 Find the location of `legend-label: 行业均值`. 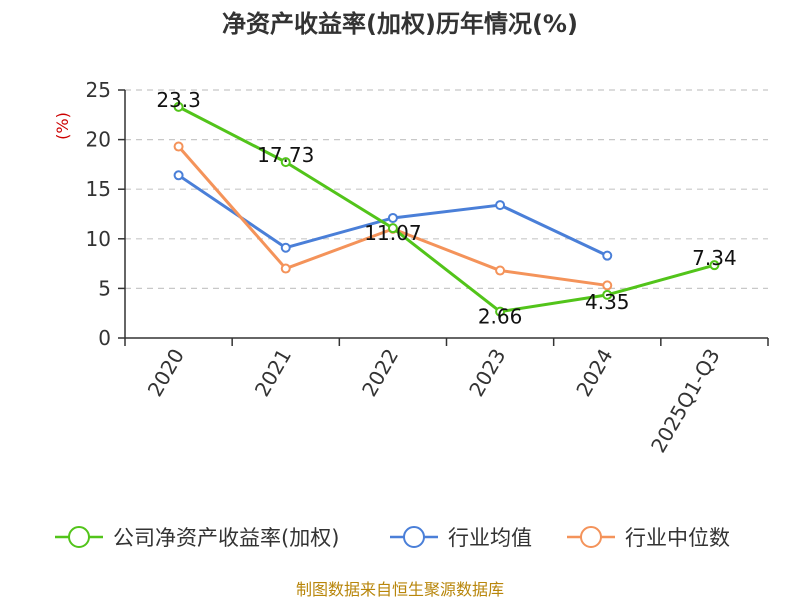

legend-label: 行业均值 is located at coordinates (490, 538).